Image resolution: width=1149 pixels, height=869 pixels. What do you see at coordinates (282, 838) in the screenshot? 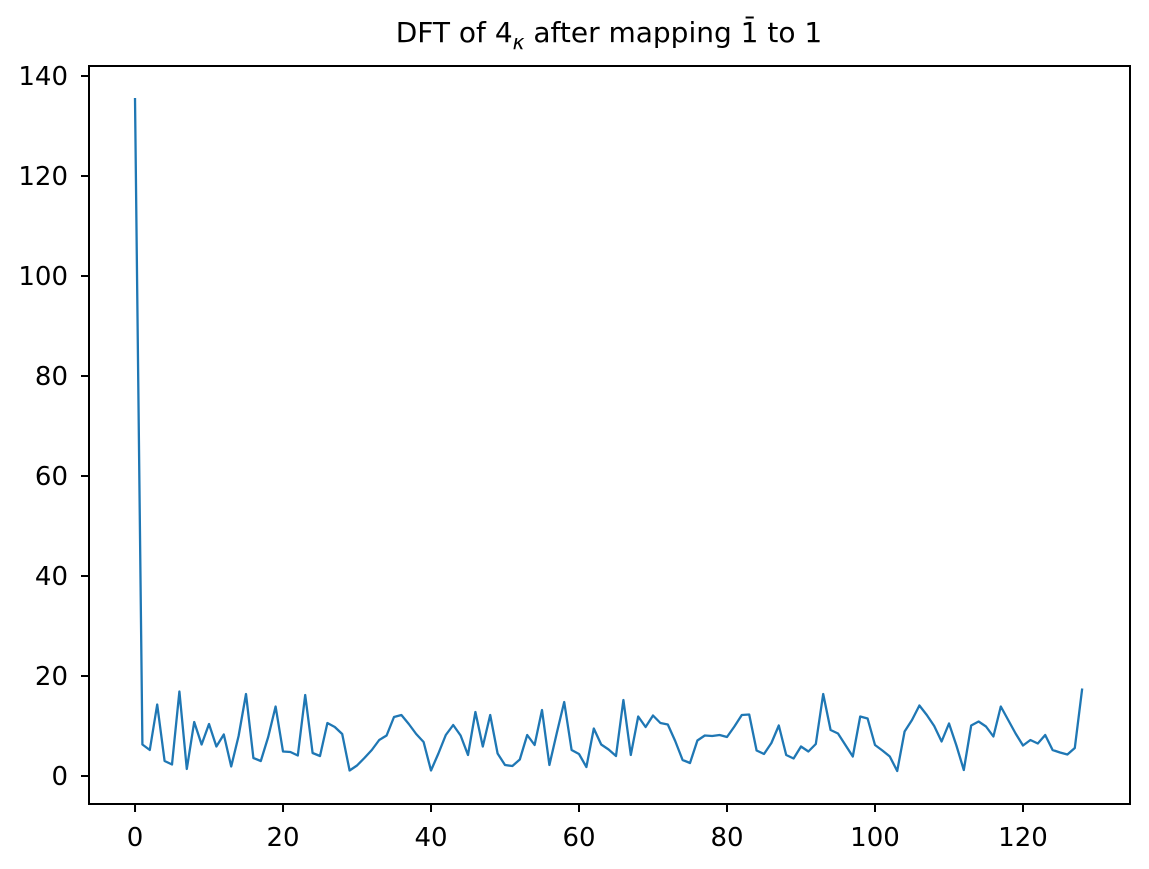
I see `x-tick-label: 20` at bounding box center [282, 838].